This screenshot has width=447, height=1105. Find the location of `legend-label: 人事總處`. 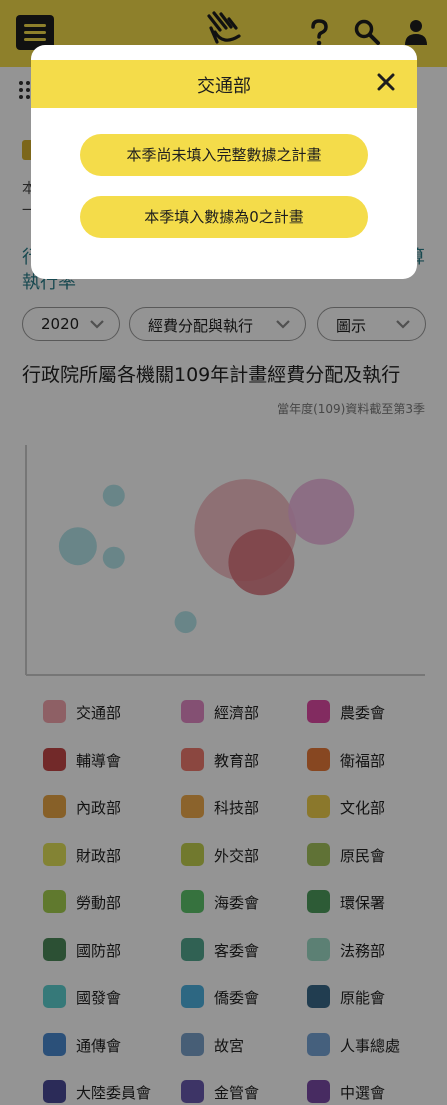

legend-label: 人事總處 is located at coordinates (370, 1045).